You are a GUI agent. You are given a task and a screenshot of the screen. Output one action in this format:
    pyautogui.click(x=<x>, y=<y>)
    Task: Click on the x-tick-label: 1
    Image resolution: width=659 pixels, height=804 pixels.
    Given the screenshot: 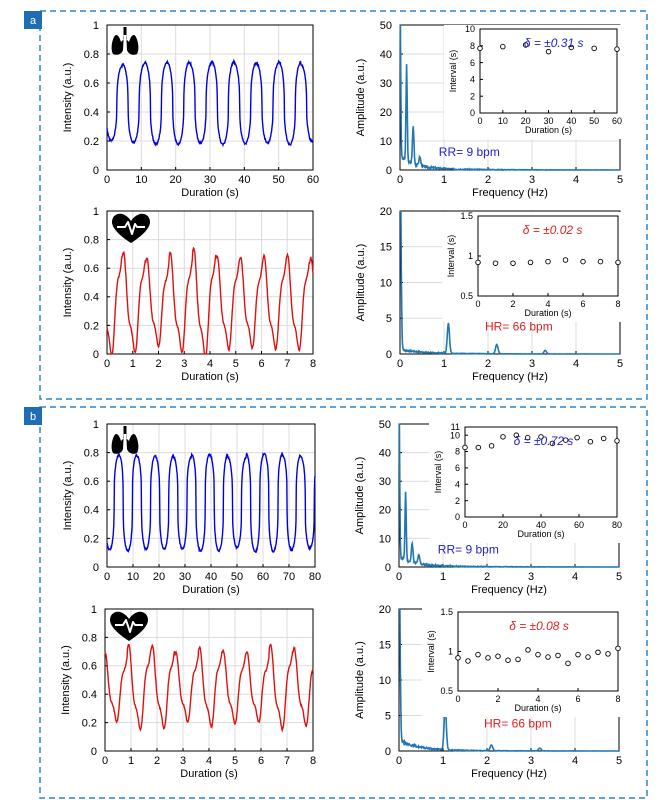 What is the action you would take?
    pyautogui.click(x=131, y=761)
    